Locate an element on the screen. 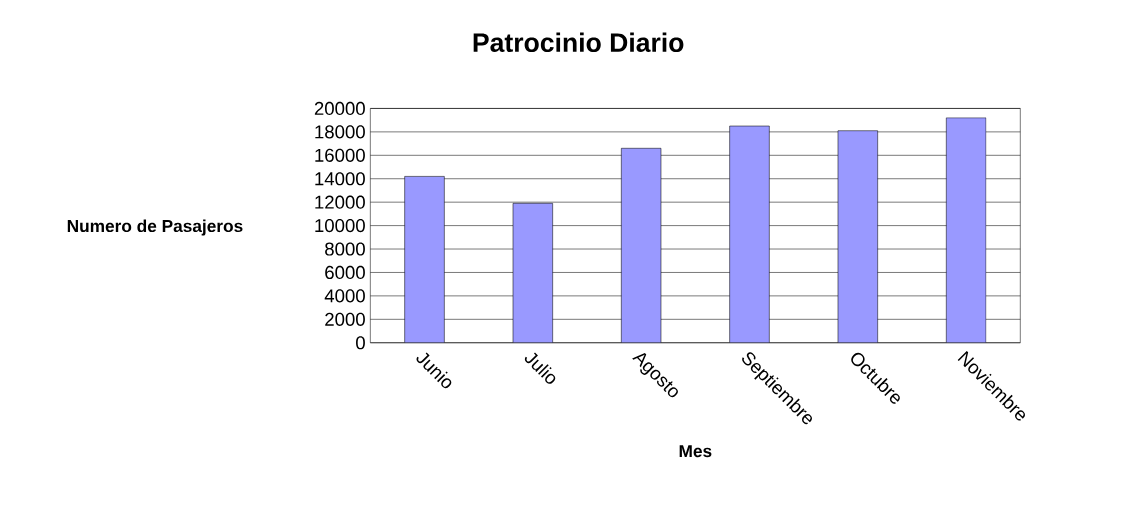  chart-title: Patrocinio Diario is located at coordinates (578, 42).